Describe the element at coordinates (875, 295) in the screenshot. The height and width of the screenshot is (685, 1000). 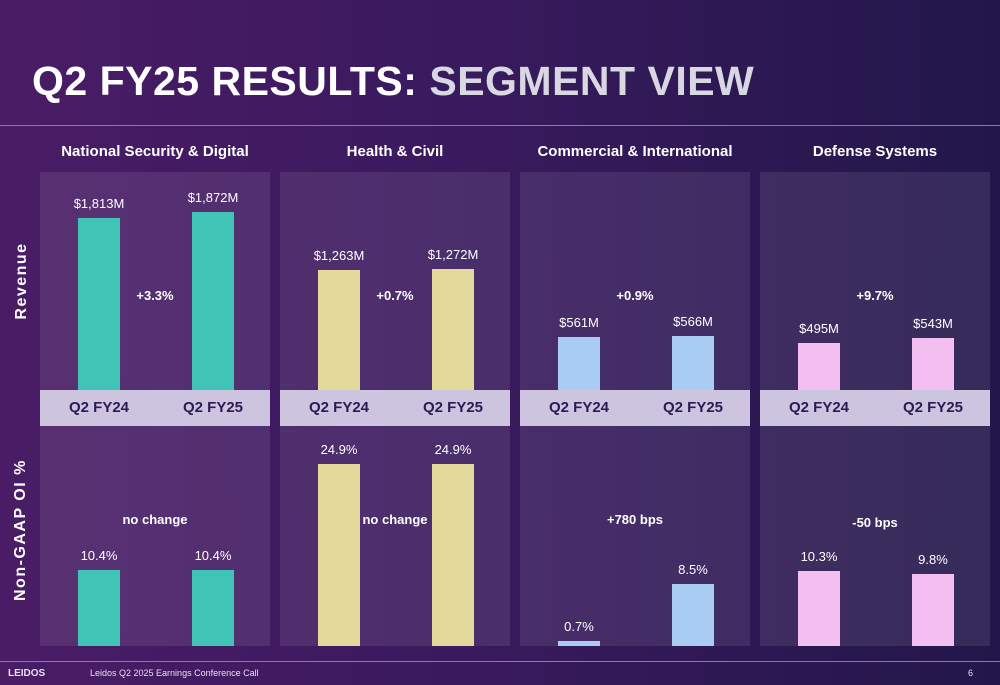
I see `revenue-change-label: +9.7%` at that location.